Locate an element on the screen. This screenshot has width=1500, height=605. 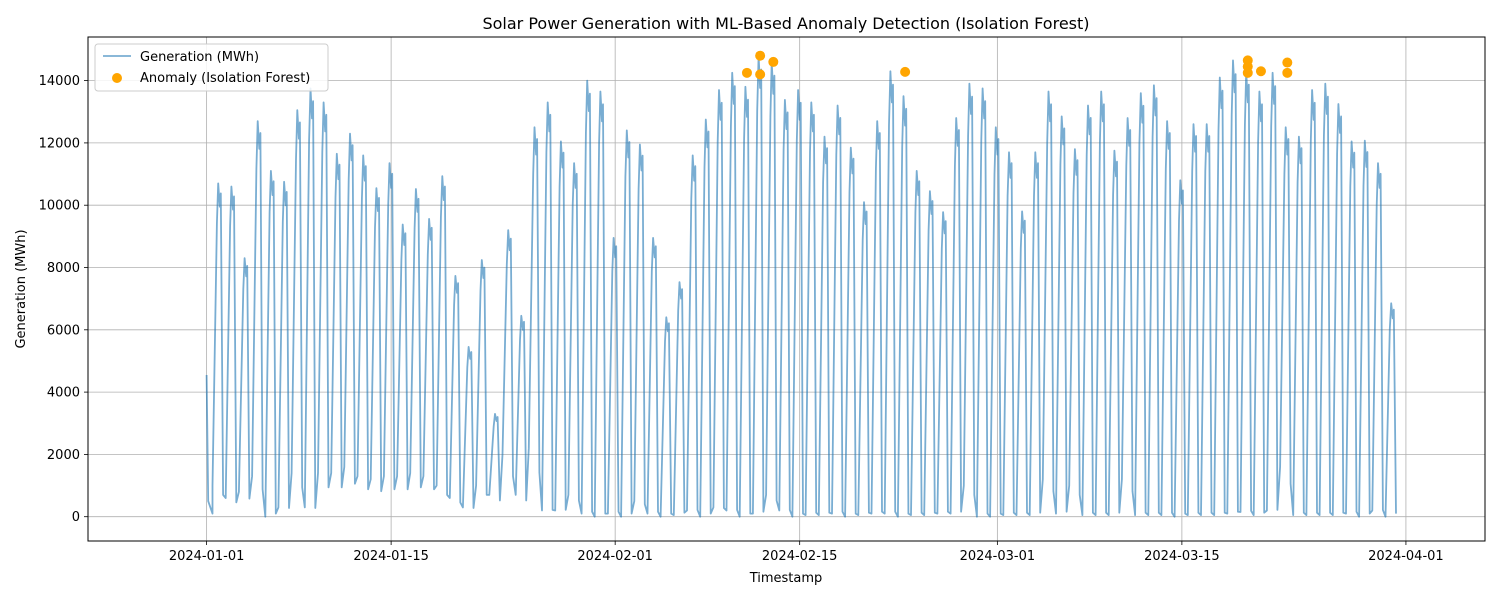
x-axis-label: Timestamp is located at coordinates (786, 578).